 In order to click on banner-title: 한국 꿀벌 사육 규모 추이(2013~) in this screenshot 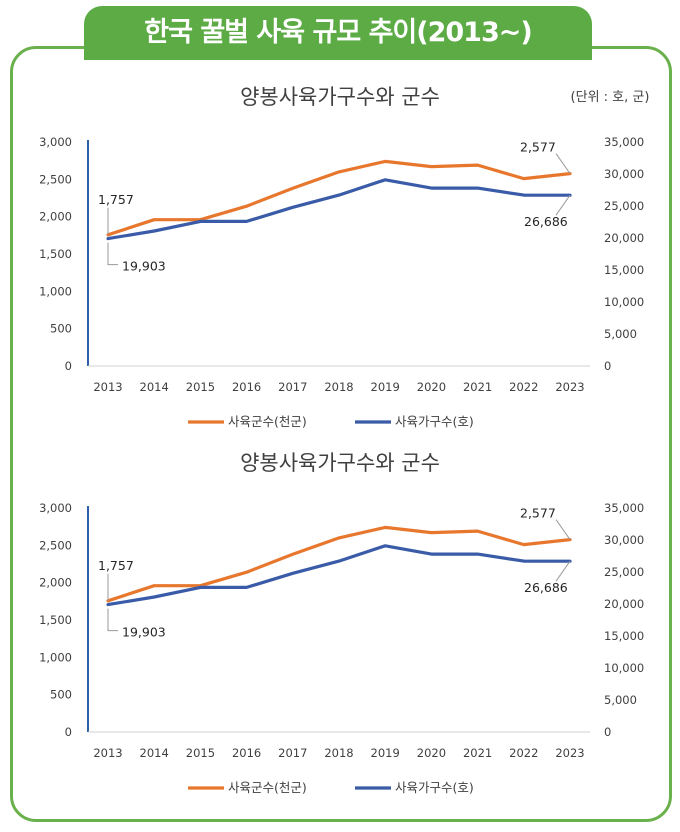, I will do `click(338, 33)`.